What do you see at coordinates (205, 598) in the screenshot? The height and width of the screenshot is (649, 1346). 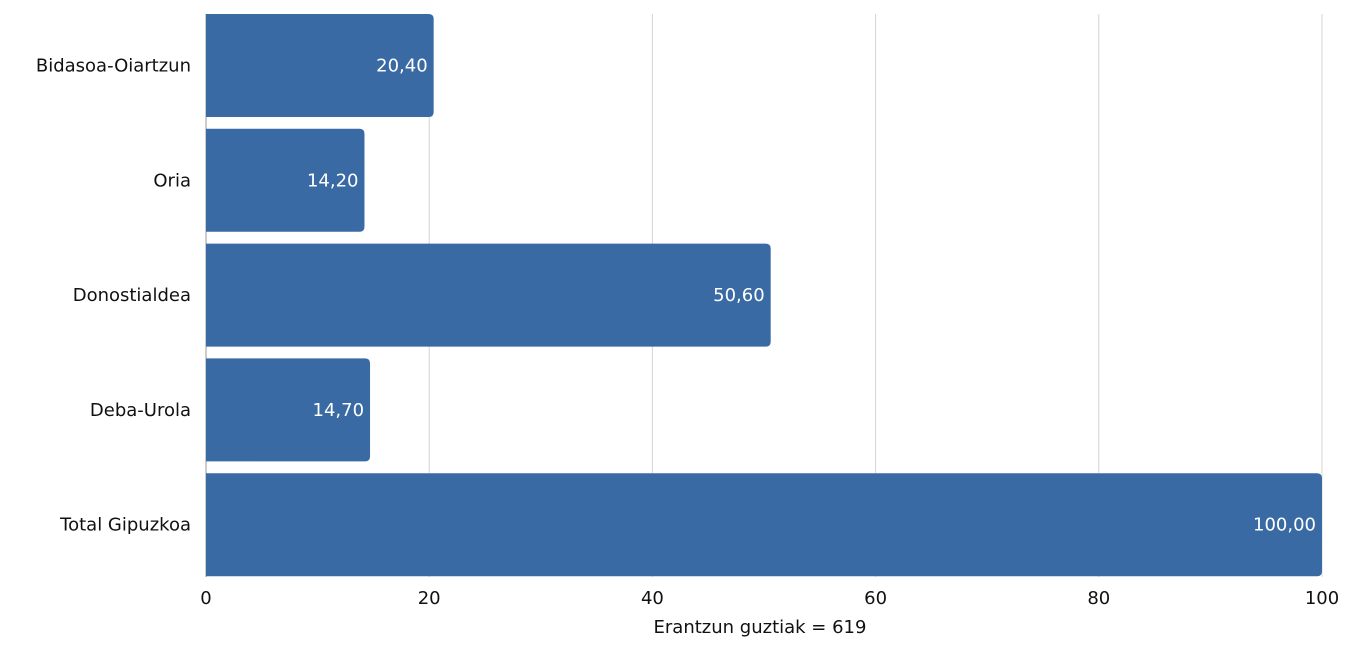 I see `x-tick-label: 0` at bounding box center [205, 598].